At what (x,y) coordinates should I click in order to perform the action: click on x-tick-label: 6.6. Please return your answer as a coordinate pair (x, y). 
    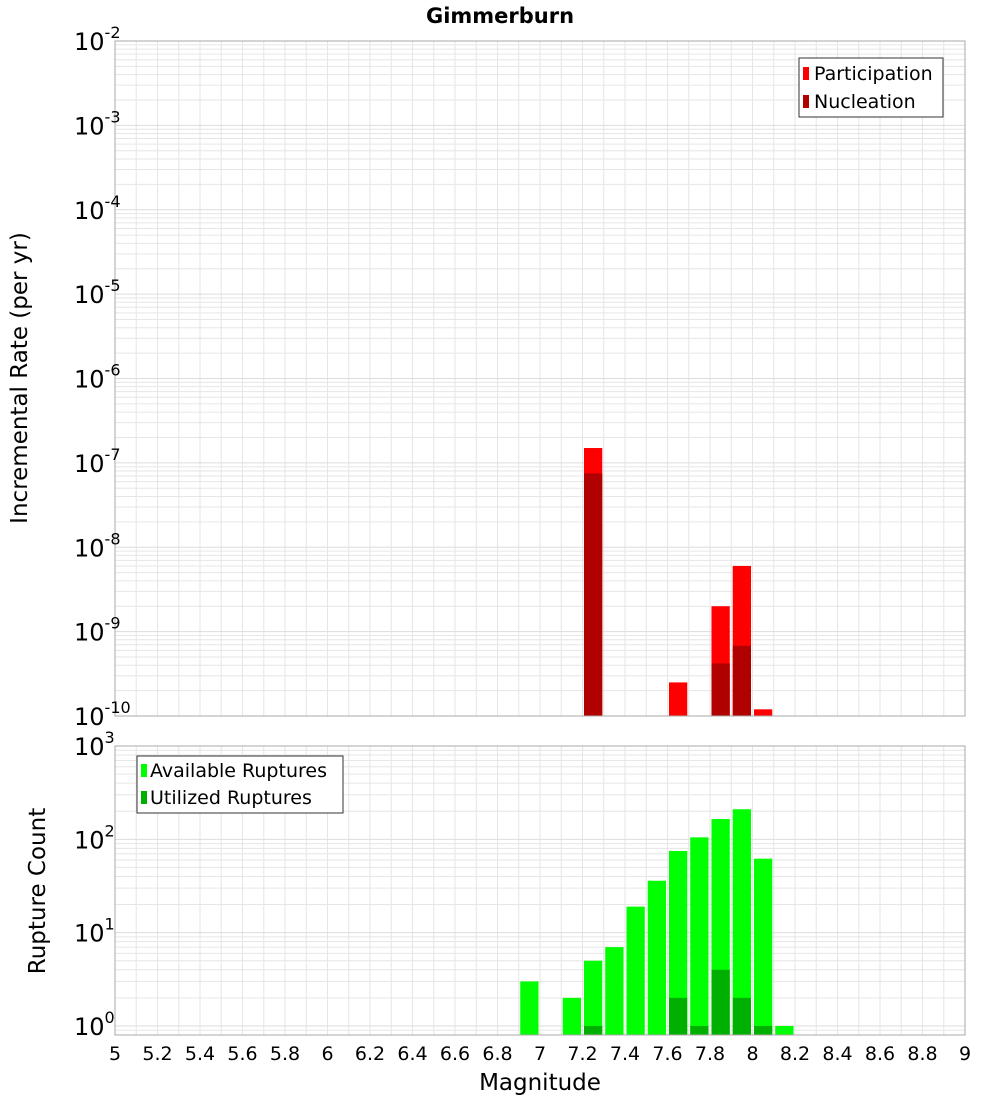
    Looking at the image, I should click on (455, 1054).